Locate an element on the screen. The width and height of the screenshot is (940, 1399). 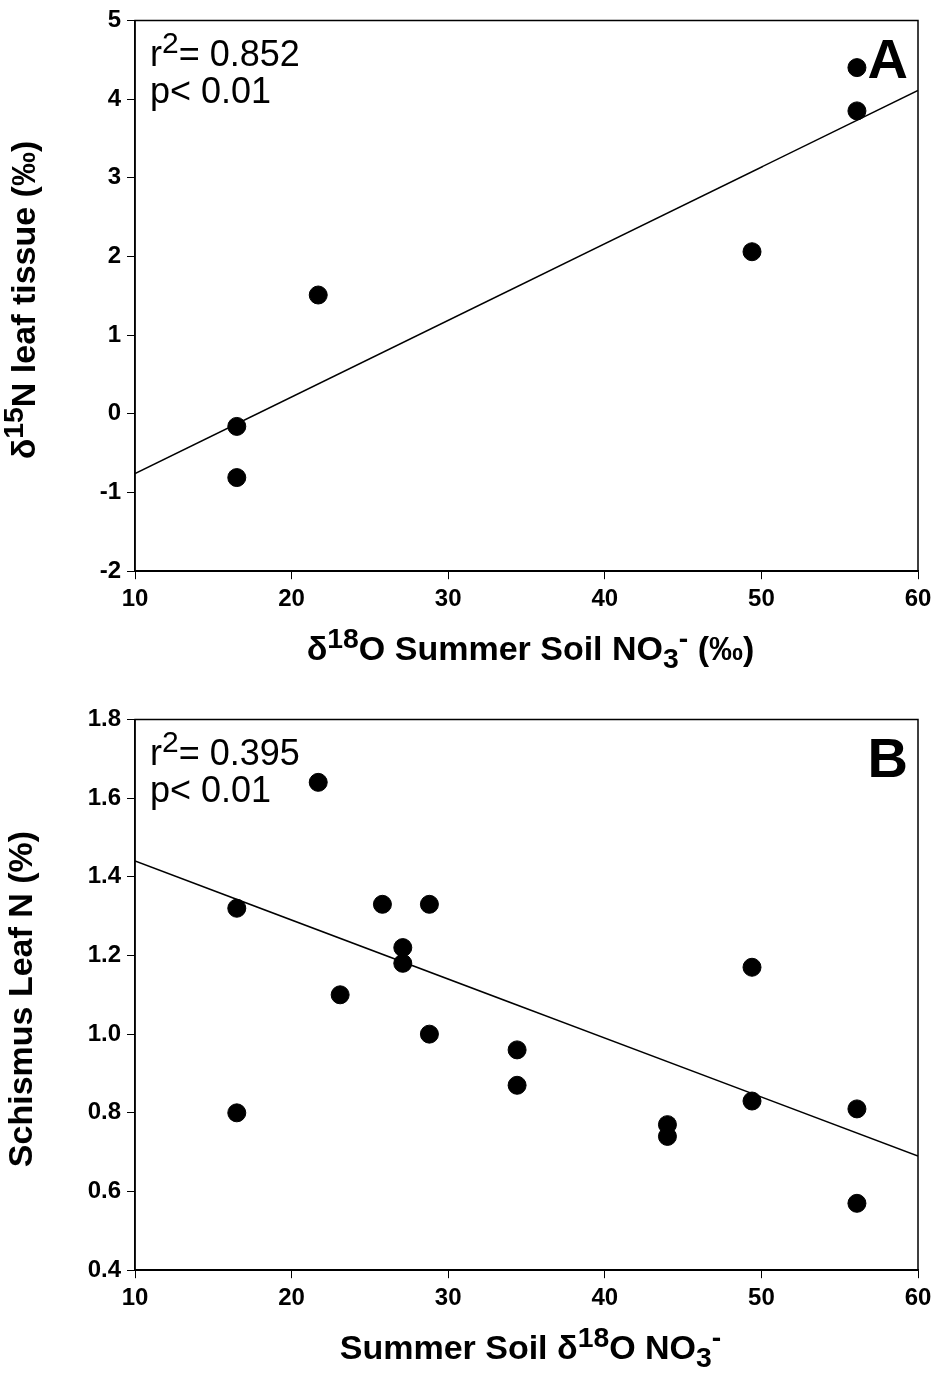
y-tick-label: 0.8 is located at coordinates (104, 1111).